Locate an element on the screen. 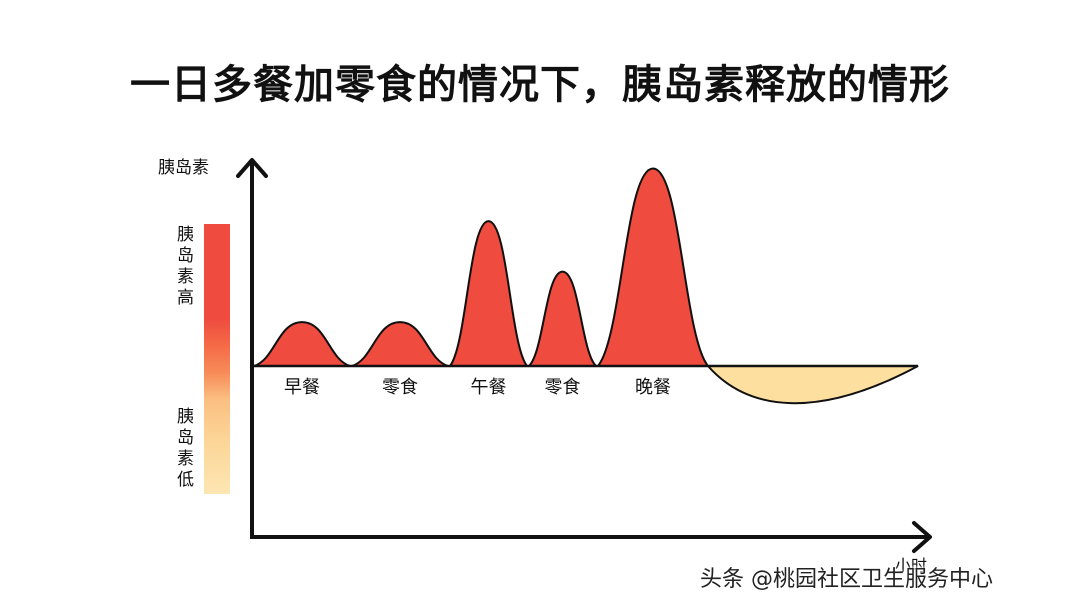  legend-high-label: 胰岛素高 is located at coordinates (185, 266).